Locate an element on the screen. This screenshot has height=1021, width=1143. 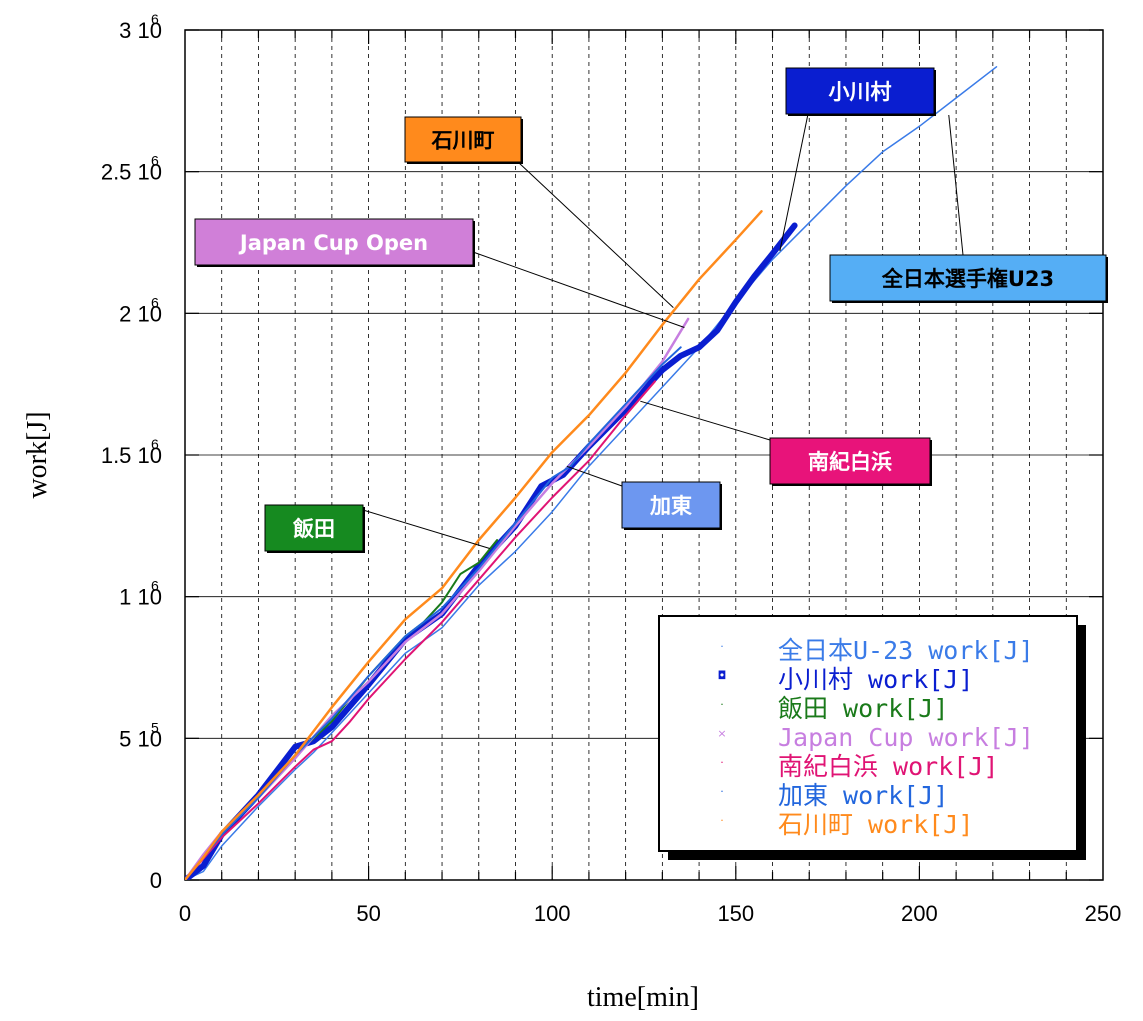
callout-label-2: Japan Cup Open is located at coordinates (333, 243).